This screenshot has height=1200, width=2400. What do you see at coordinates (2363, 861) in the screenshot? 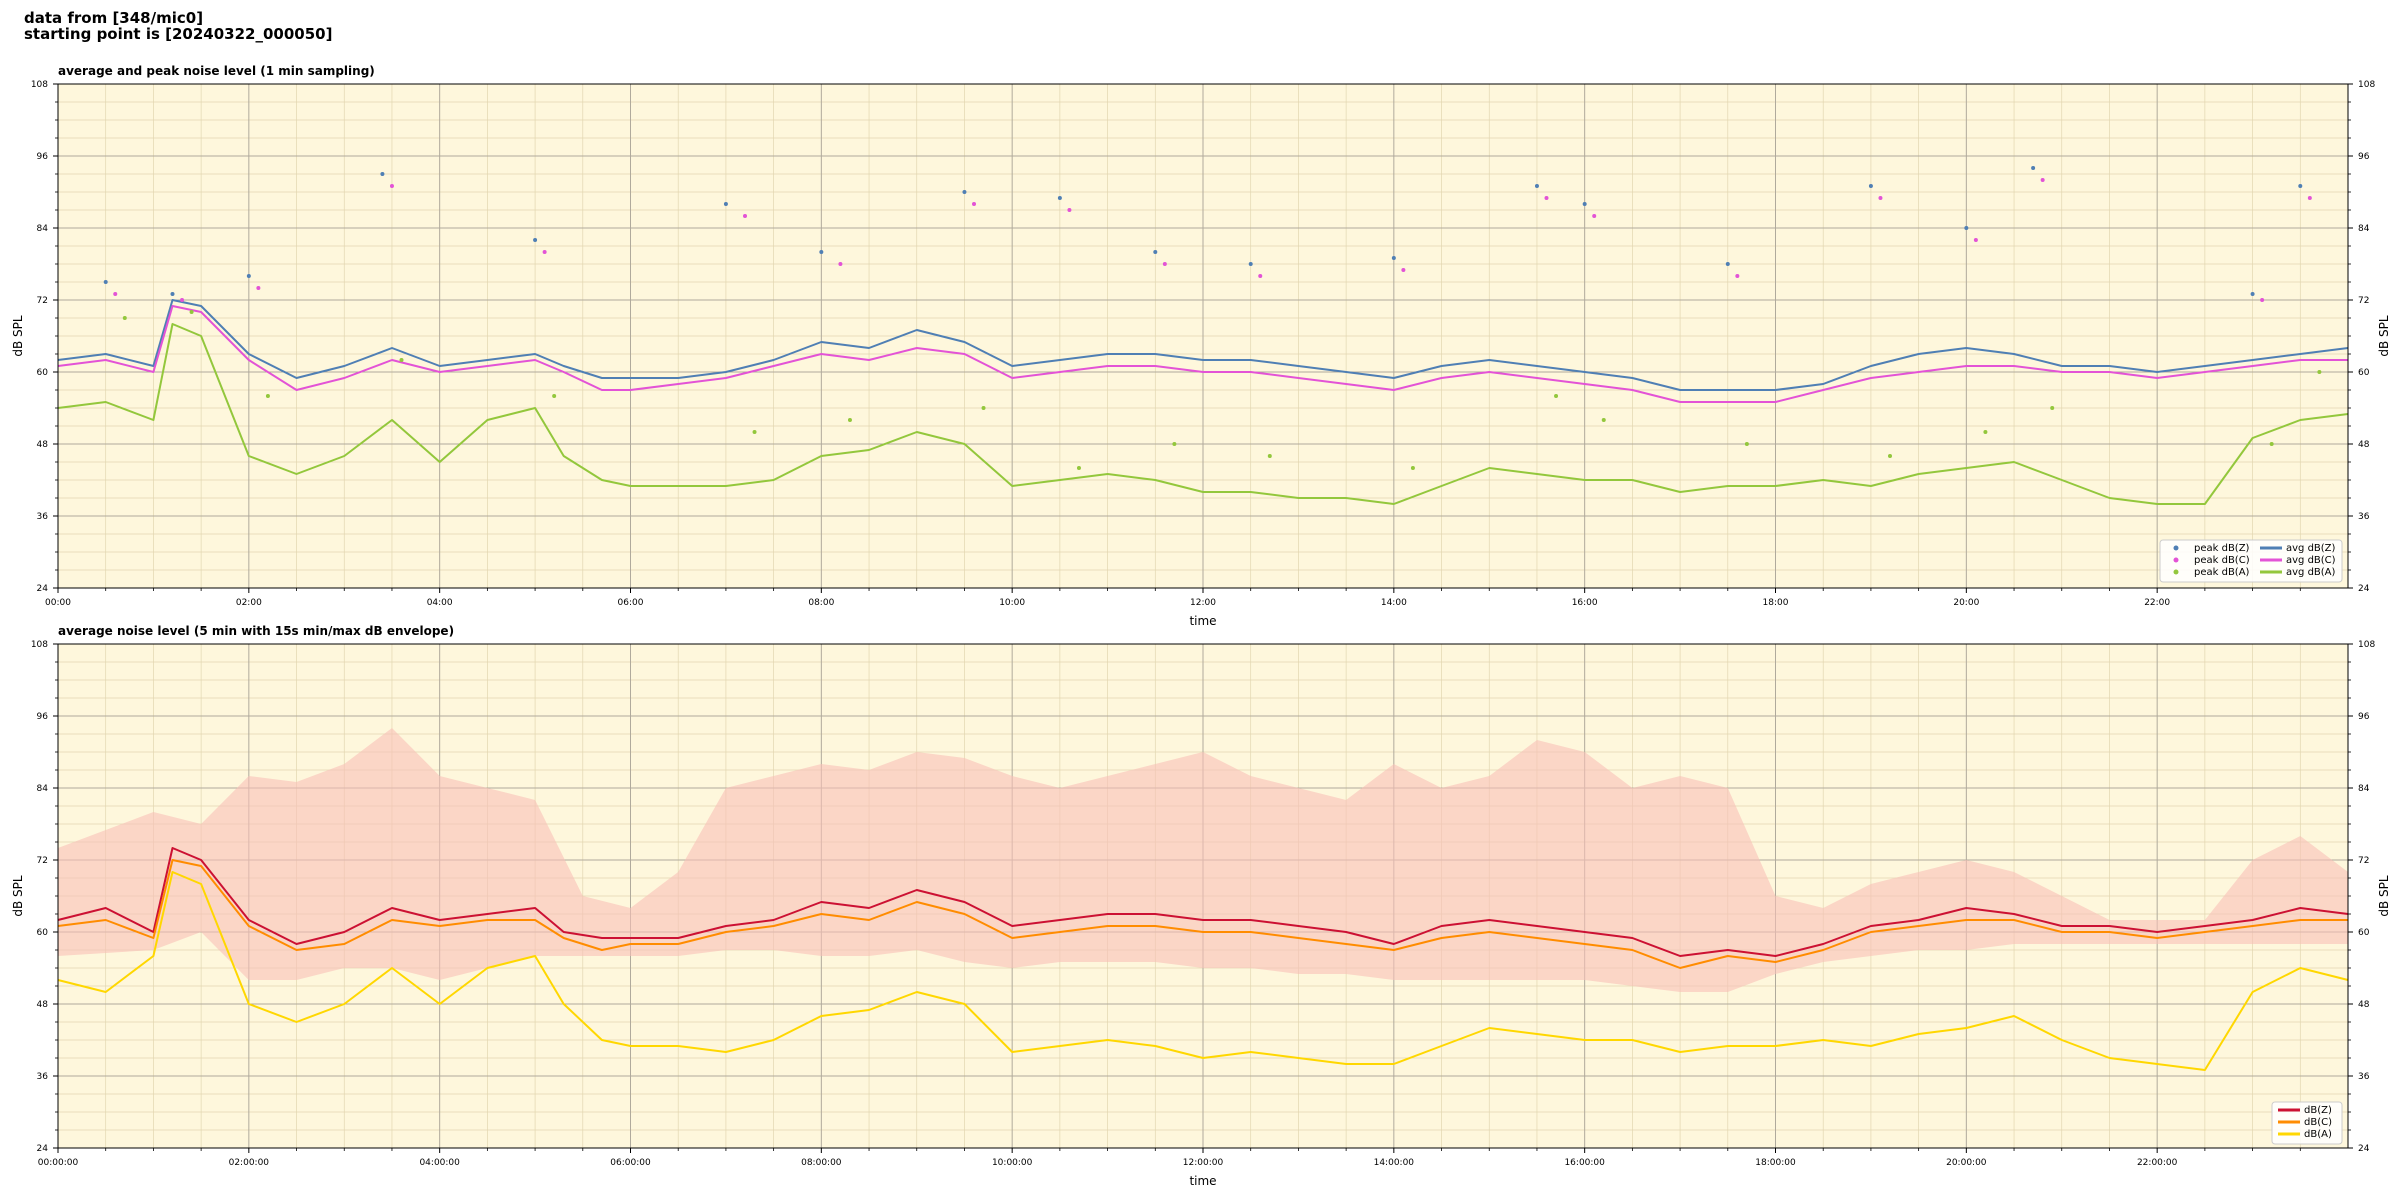
I see `y-tick-label-right: 72` at bounding box center [2363, 861].